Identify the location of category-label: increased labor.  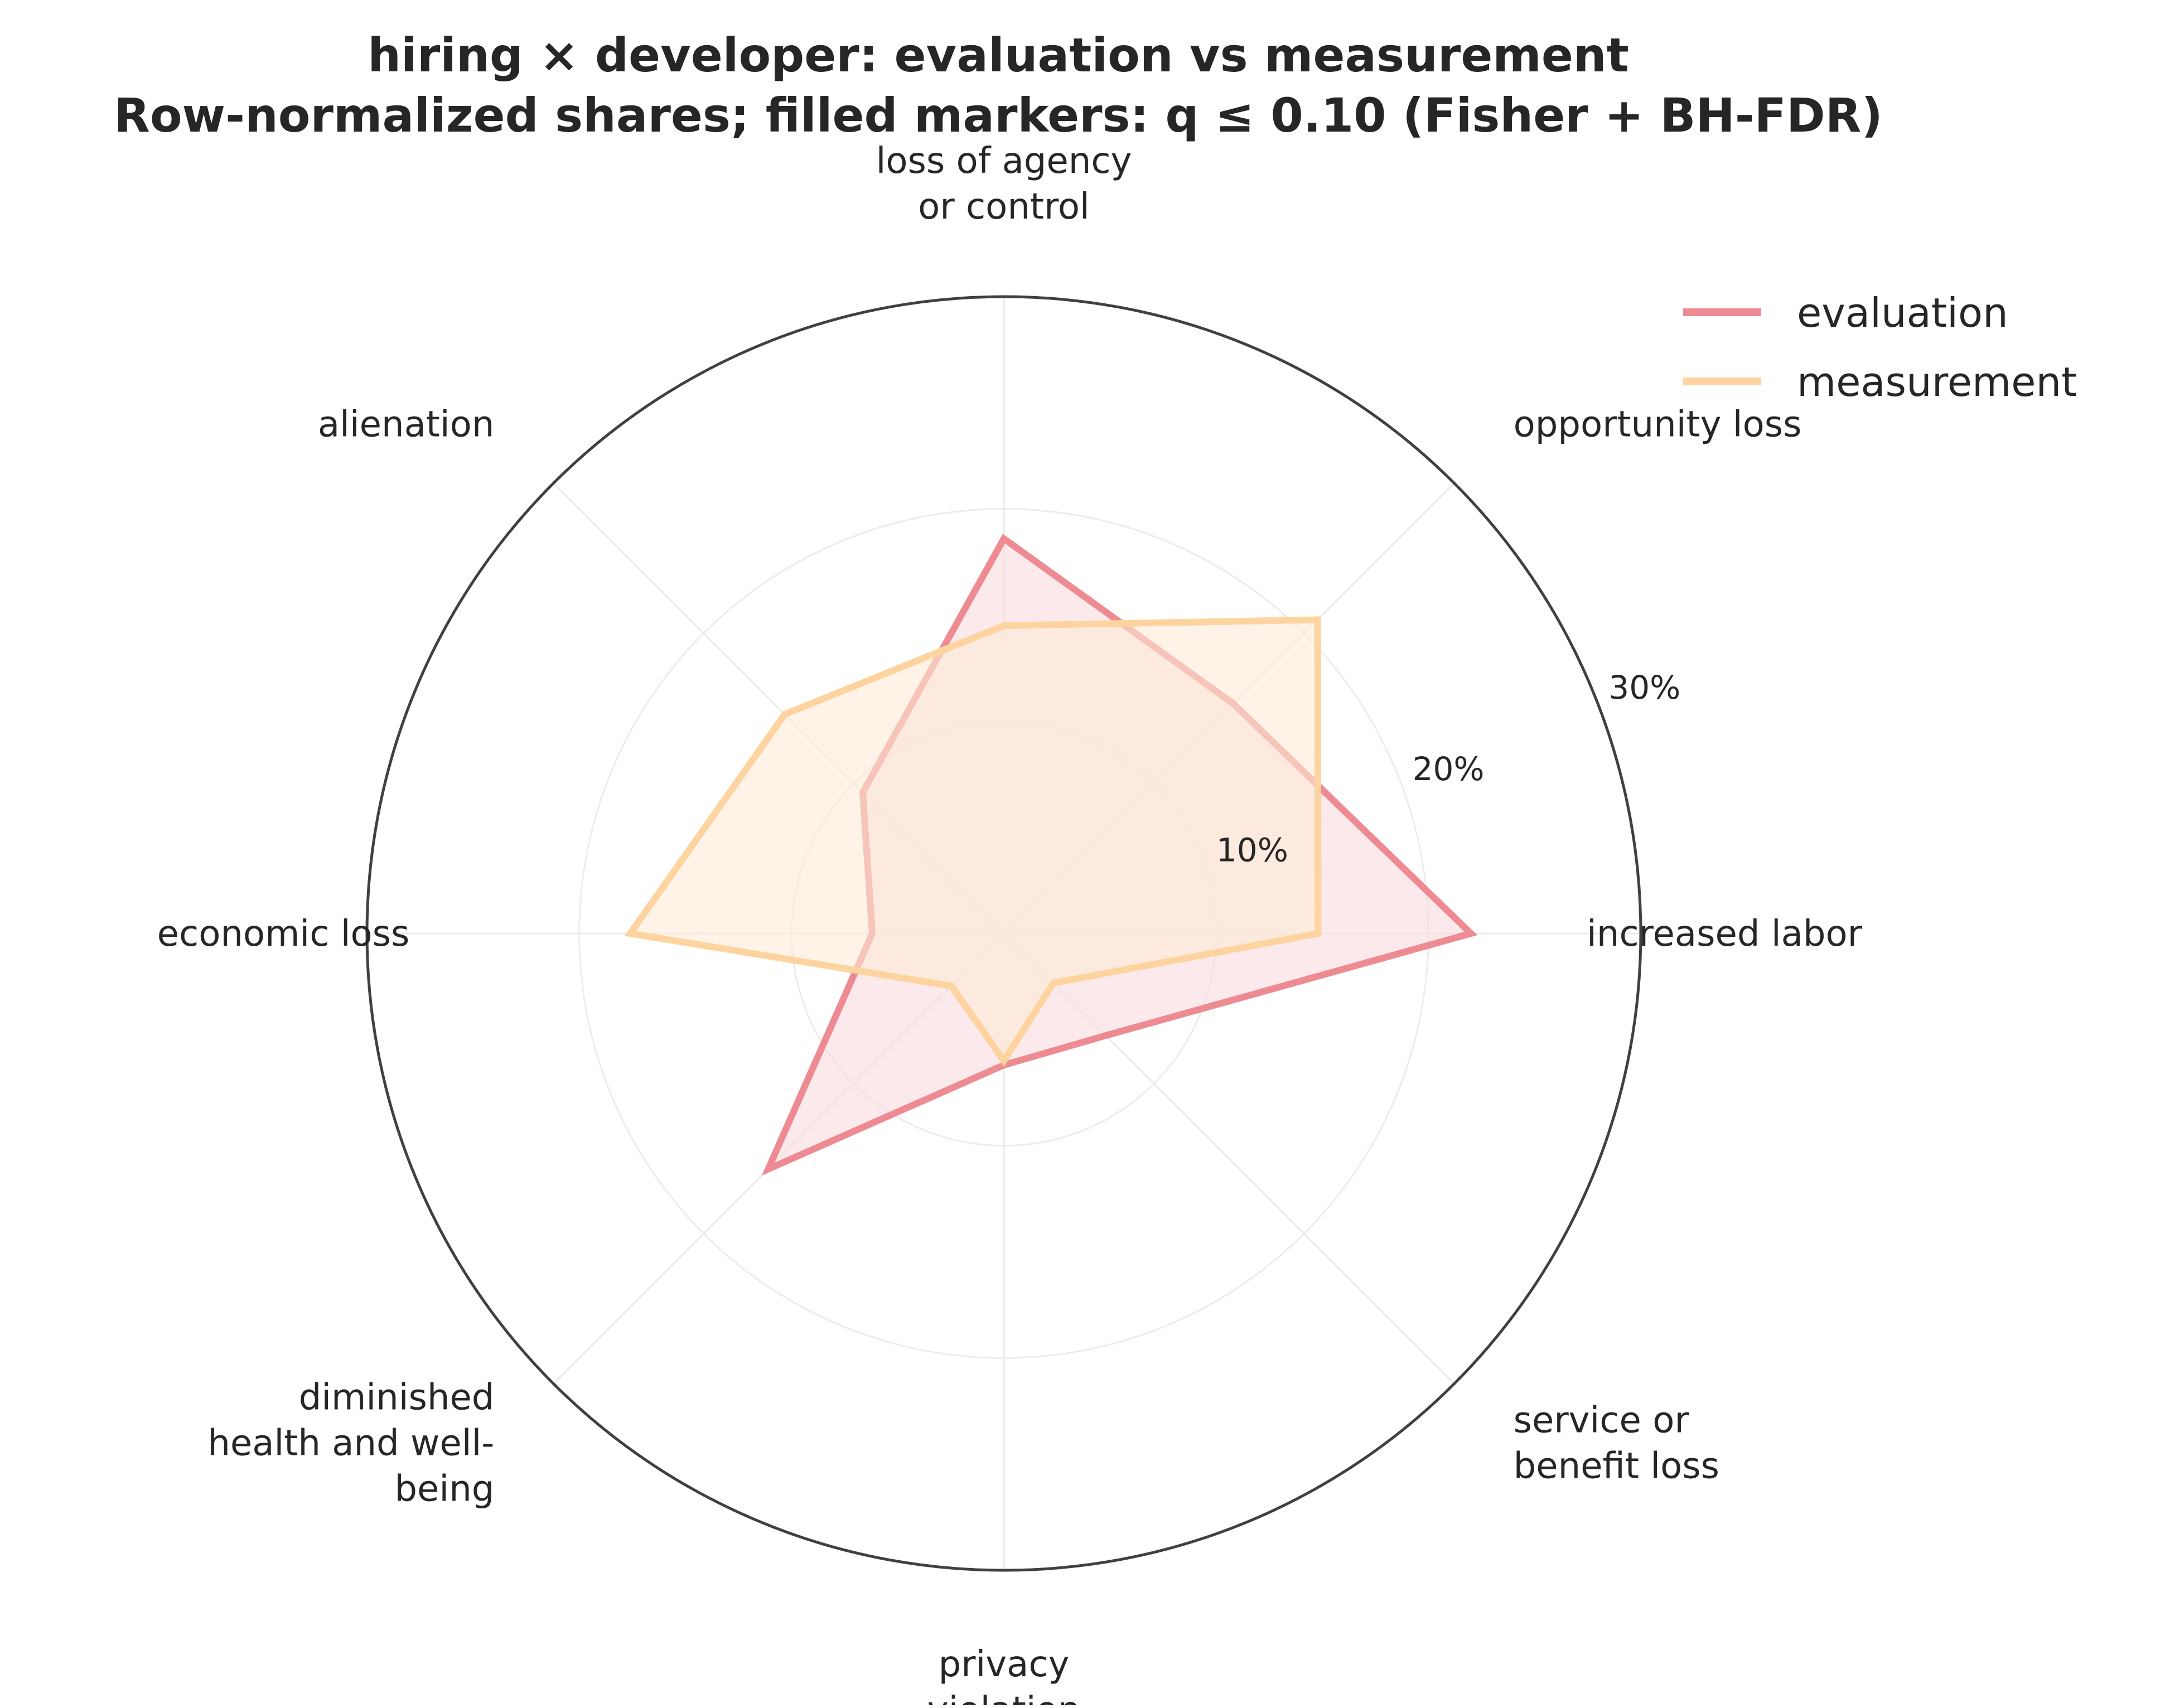
(1725, 934).